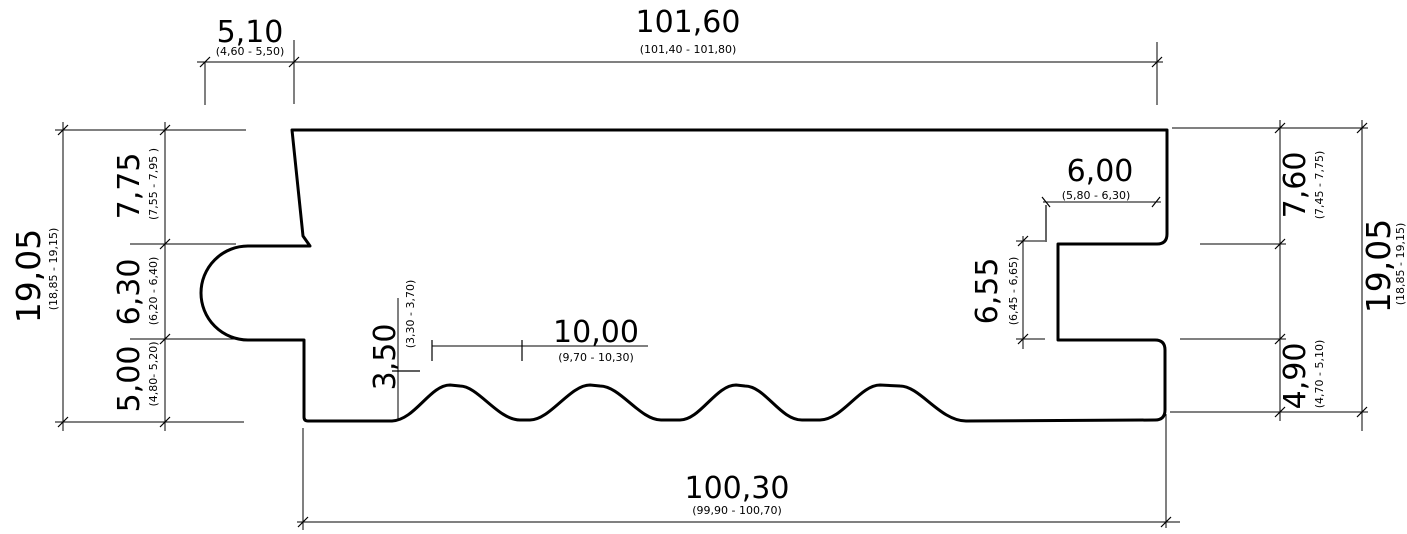 The image size is (1407, 534). I want to click on groove-pitch-tolerance: (9,70 - 10,30), so click(596, 357).